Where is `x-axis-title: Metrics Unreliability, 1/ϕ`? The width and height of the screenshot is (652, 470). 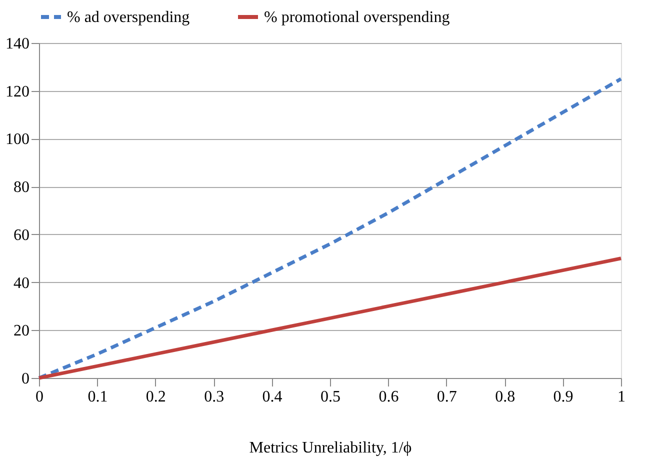 x-axis-title: Metrics Unreliability, 1/ϕ is located at coordinates (330, 448).